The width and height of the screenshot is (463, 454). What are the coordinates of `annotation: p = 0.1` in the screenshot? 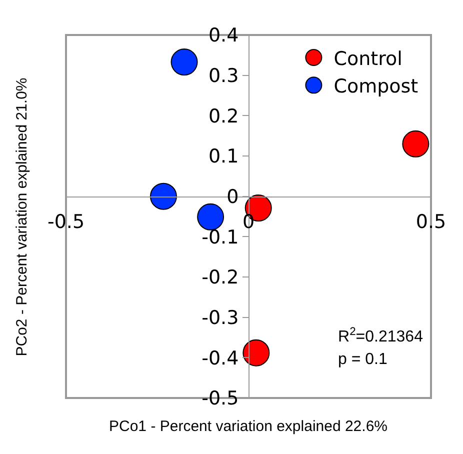 It's located at (363, 359).